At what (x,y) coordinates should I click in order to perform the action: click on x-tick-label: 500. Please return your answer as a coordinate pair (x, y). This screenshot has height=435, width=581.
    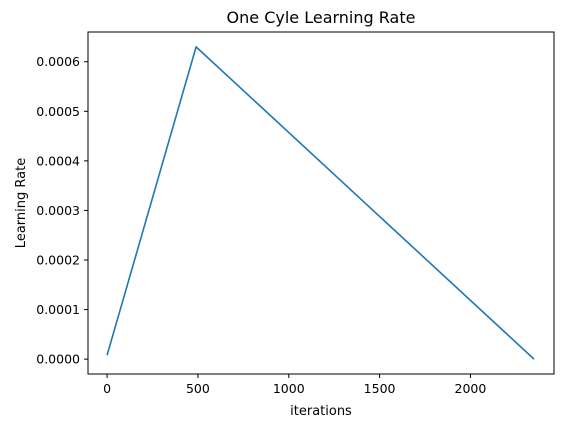
    Looking at the image, I should click on (198, 388).